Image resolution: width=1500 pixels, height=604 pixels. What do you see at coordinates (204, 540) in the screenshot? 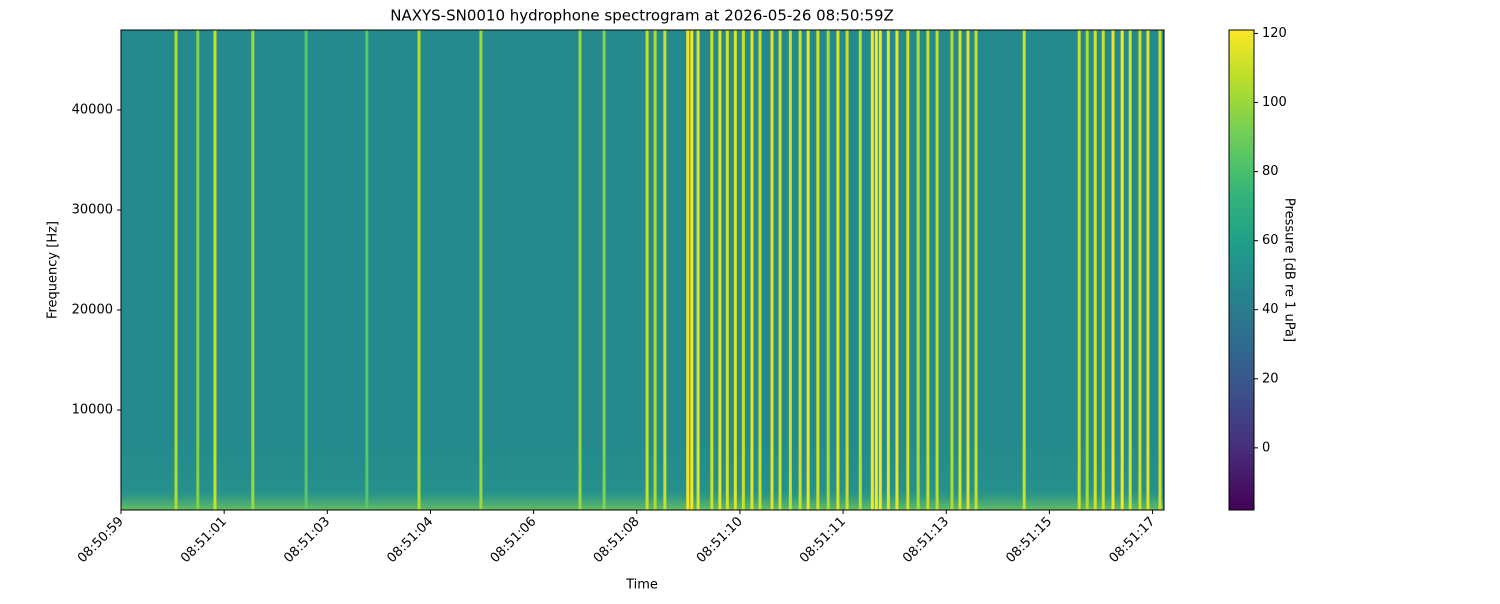
I see `x-tick-label: 08:51:01` at bounding box center [204, 540].